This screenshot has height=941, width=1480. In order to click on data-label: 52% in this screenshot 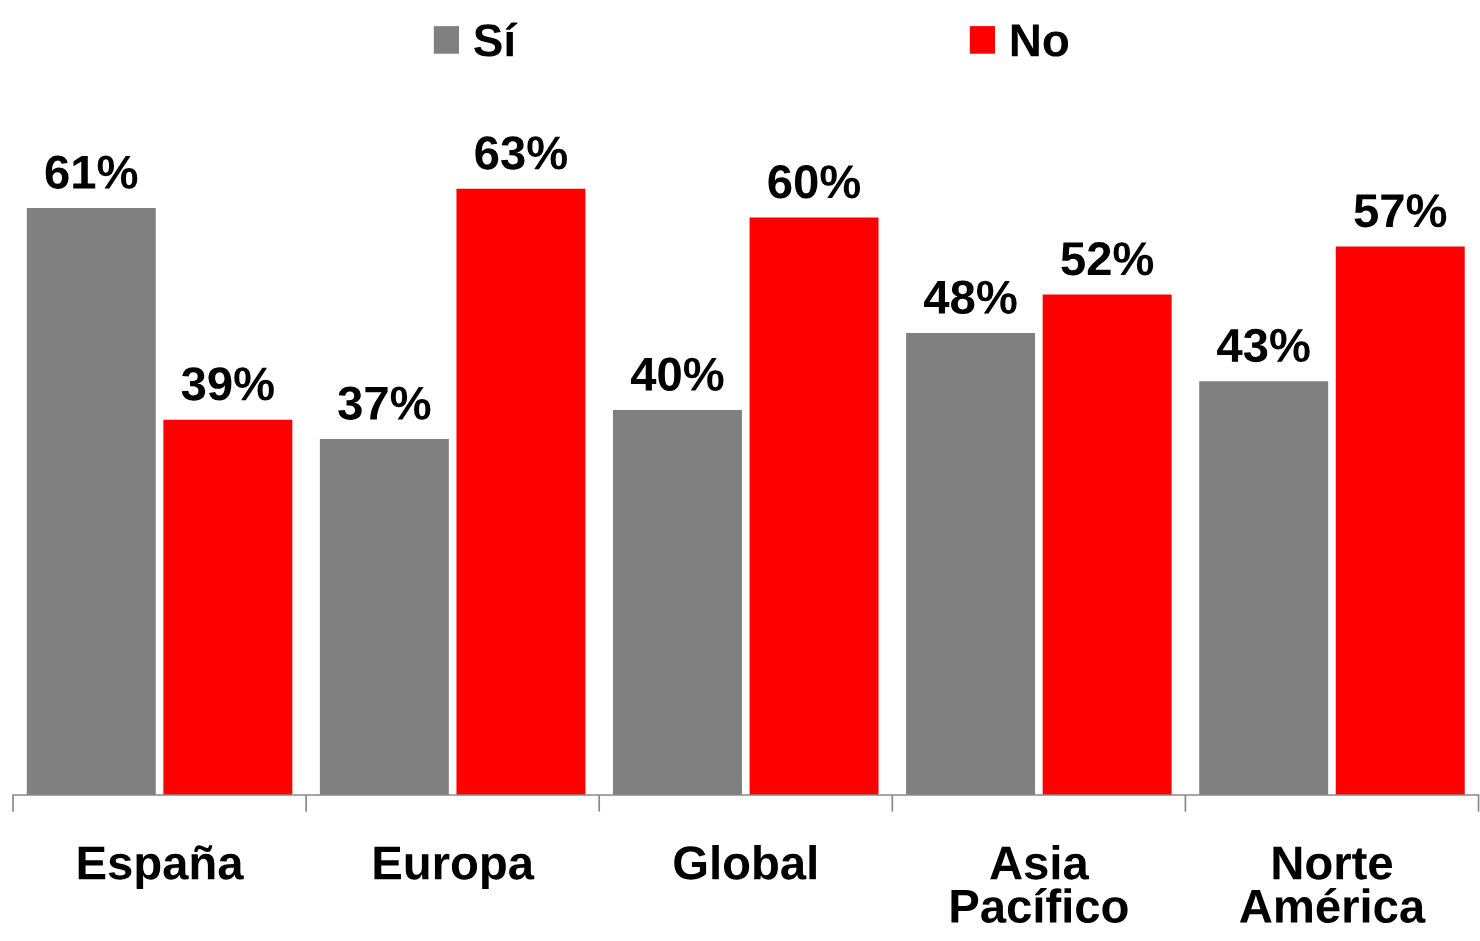, I will do `click(1107, 259)`.